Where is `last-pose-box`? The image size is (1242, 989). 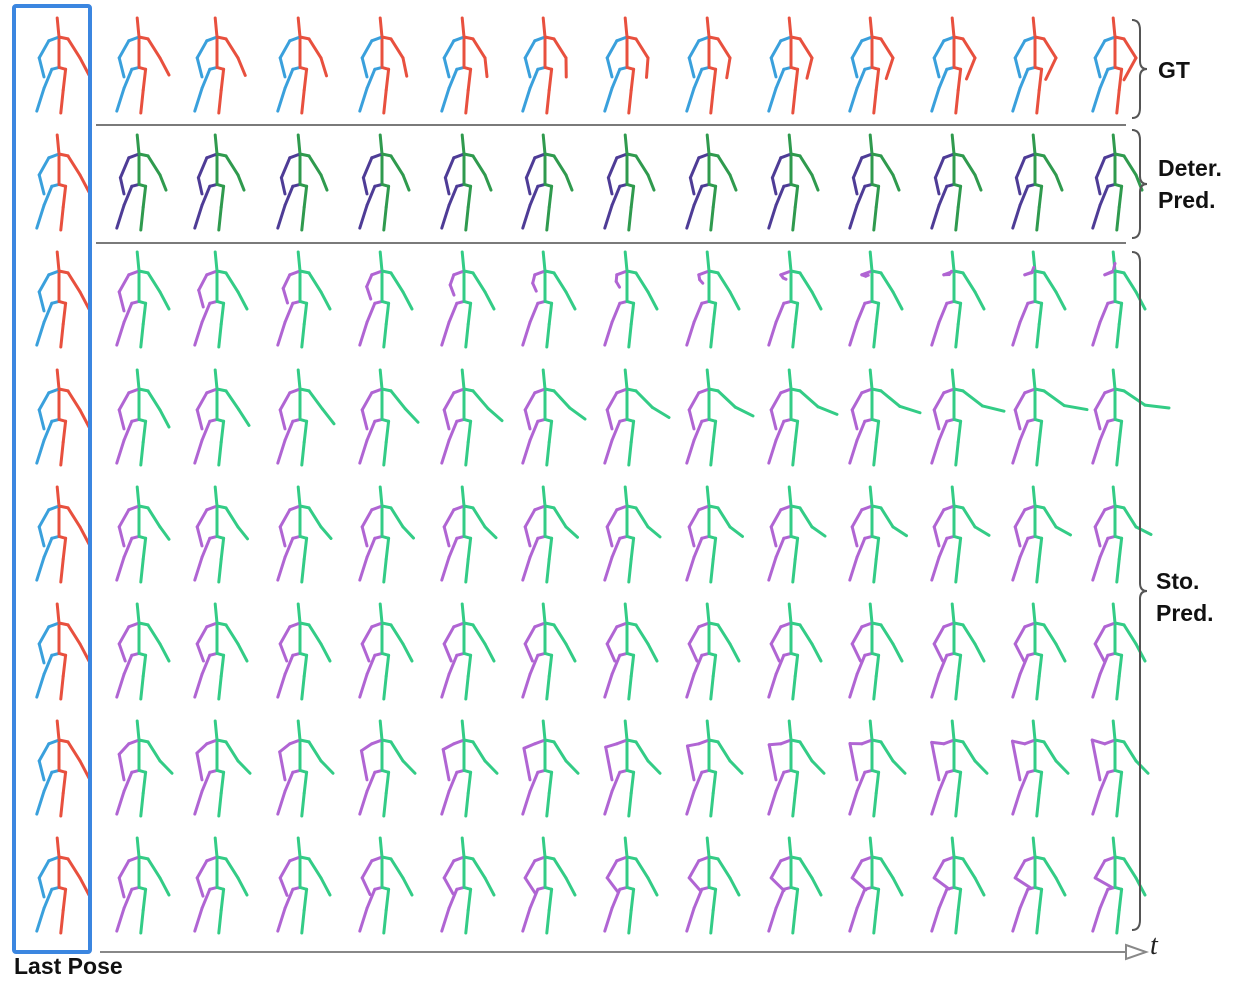 last-pose-box is located at coordinates (52, 479).